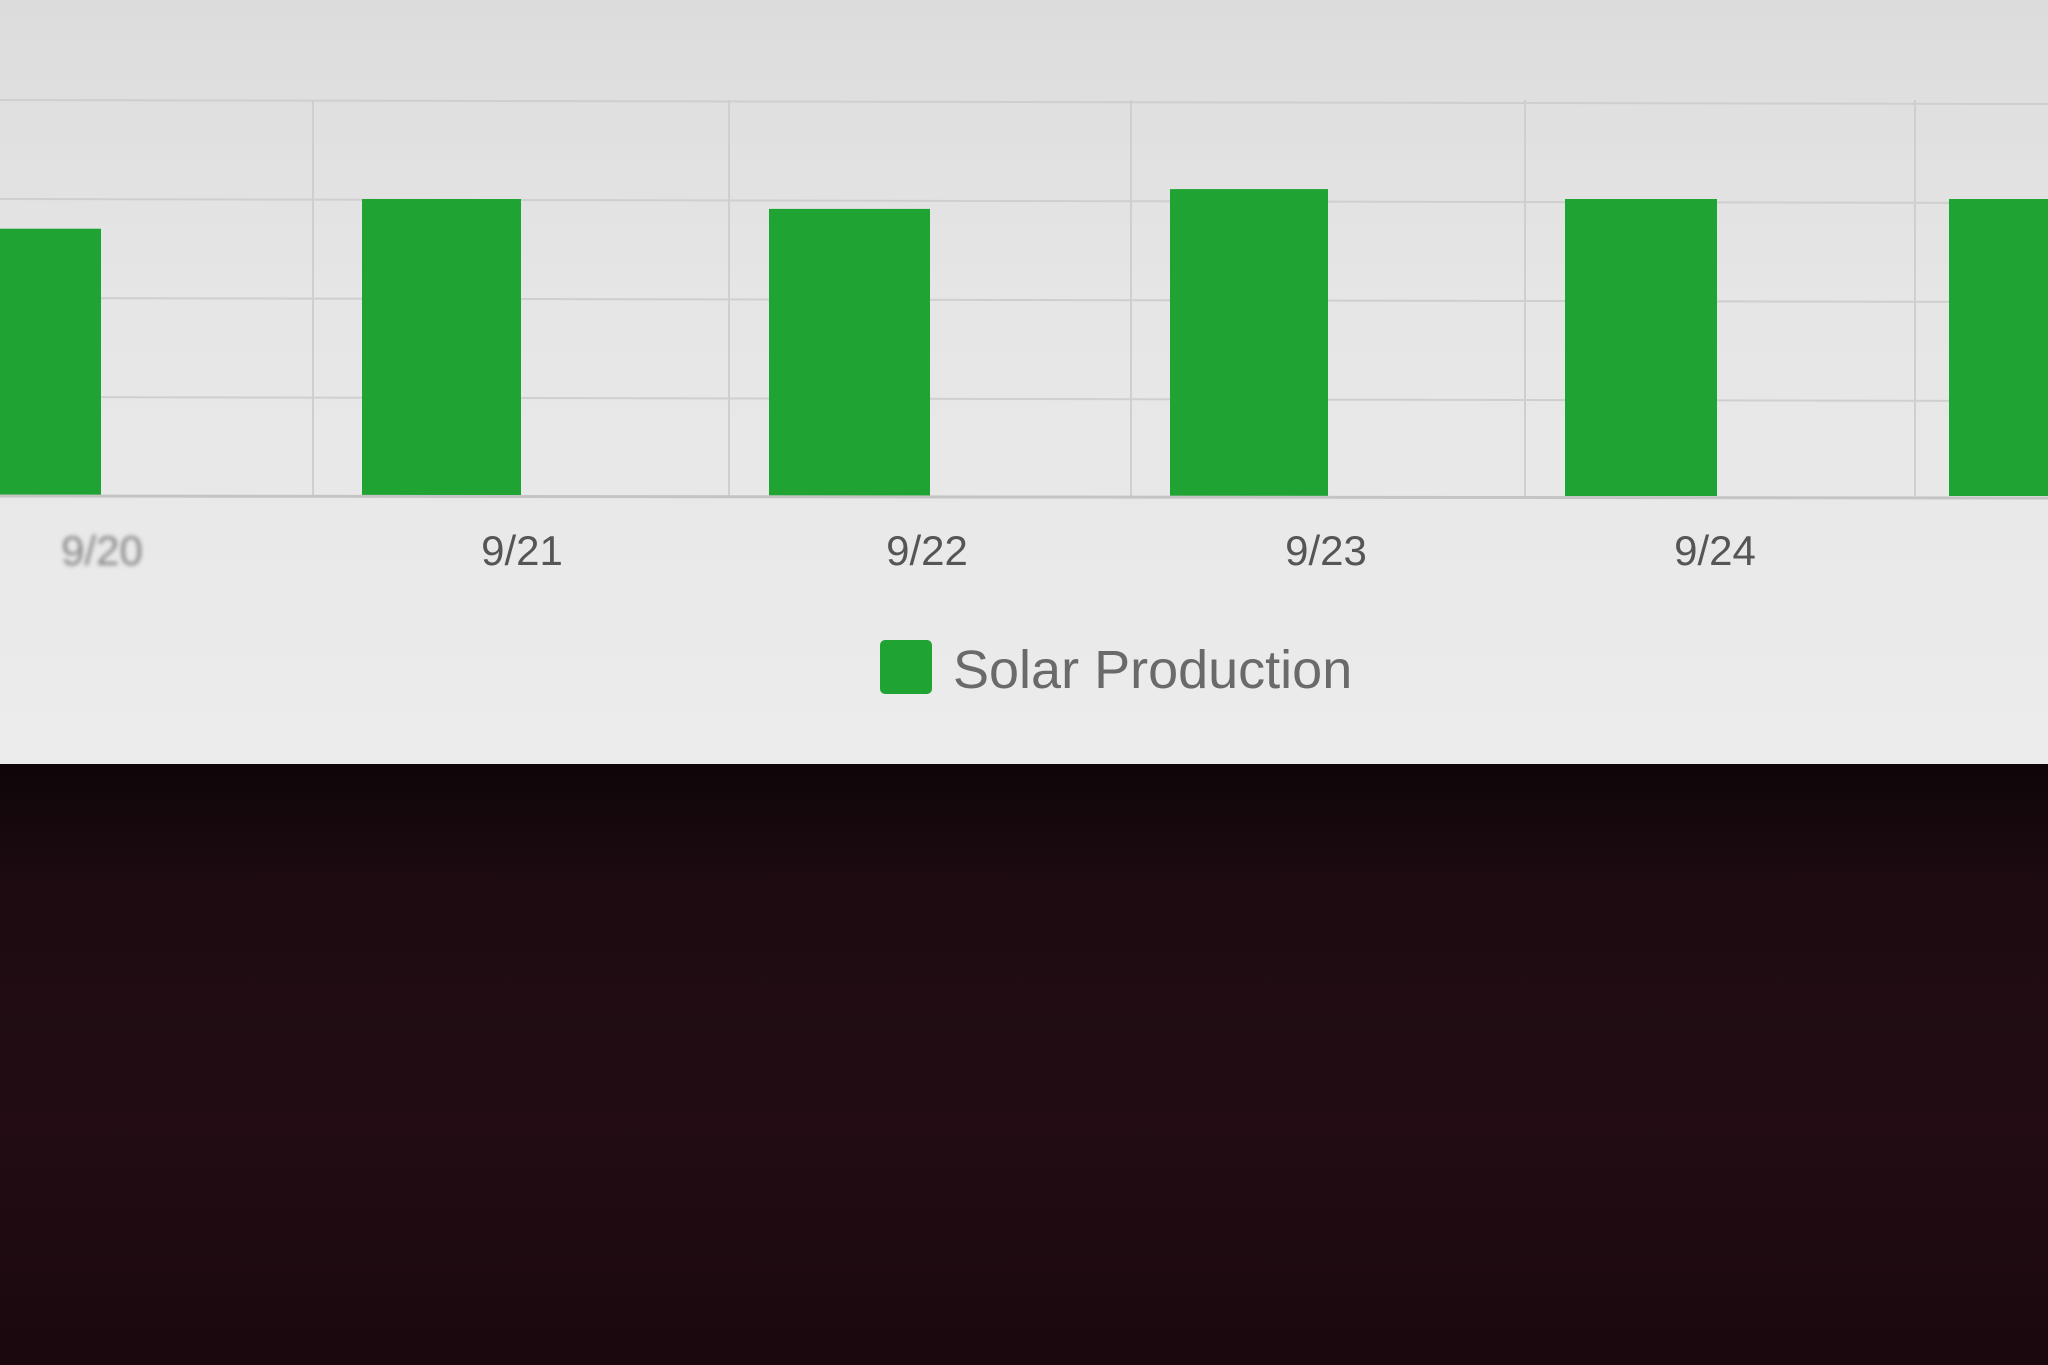 This screenshot has height=1365, width=2048. What do you see at coordinates (1024, 497) in the screenshot?
I see `x-axis-line` at bounding box center [1024, 497].